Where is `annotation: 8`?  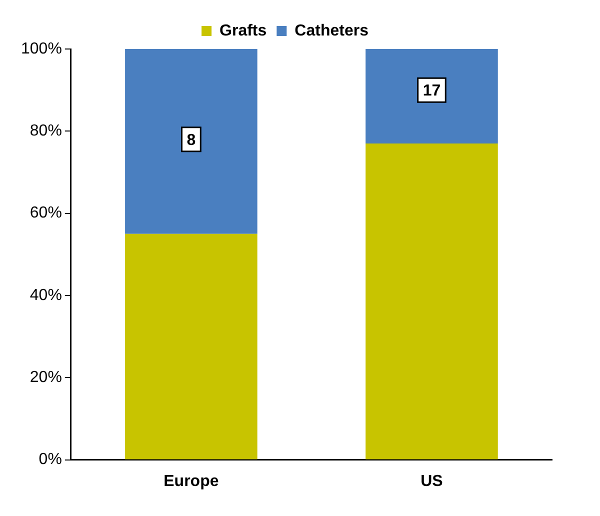 annotation: 8 is located at coordinates (191, 140).